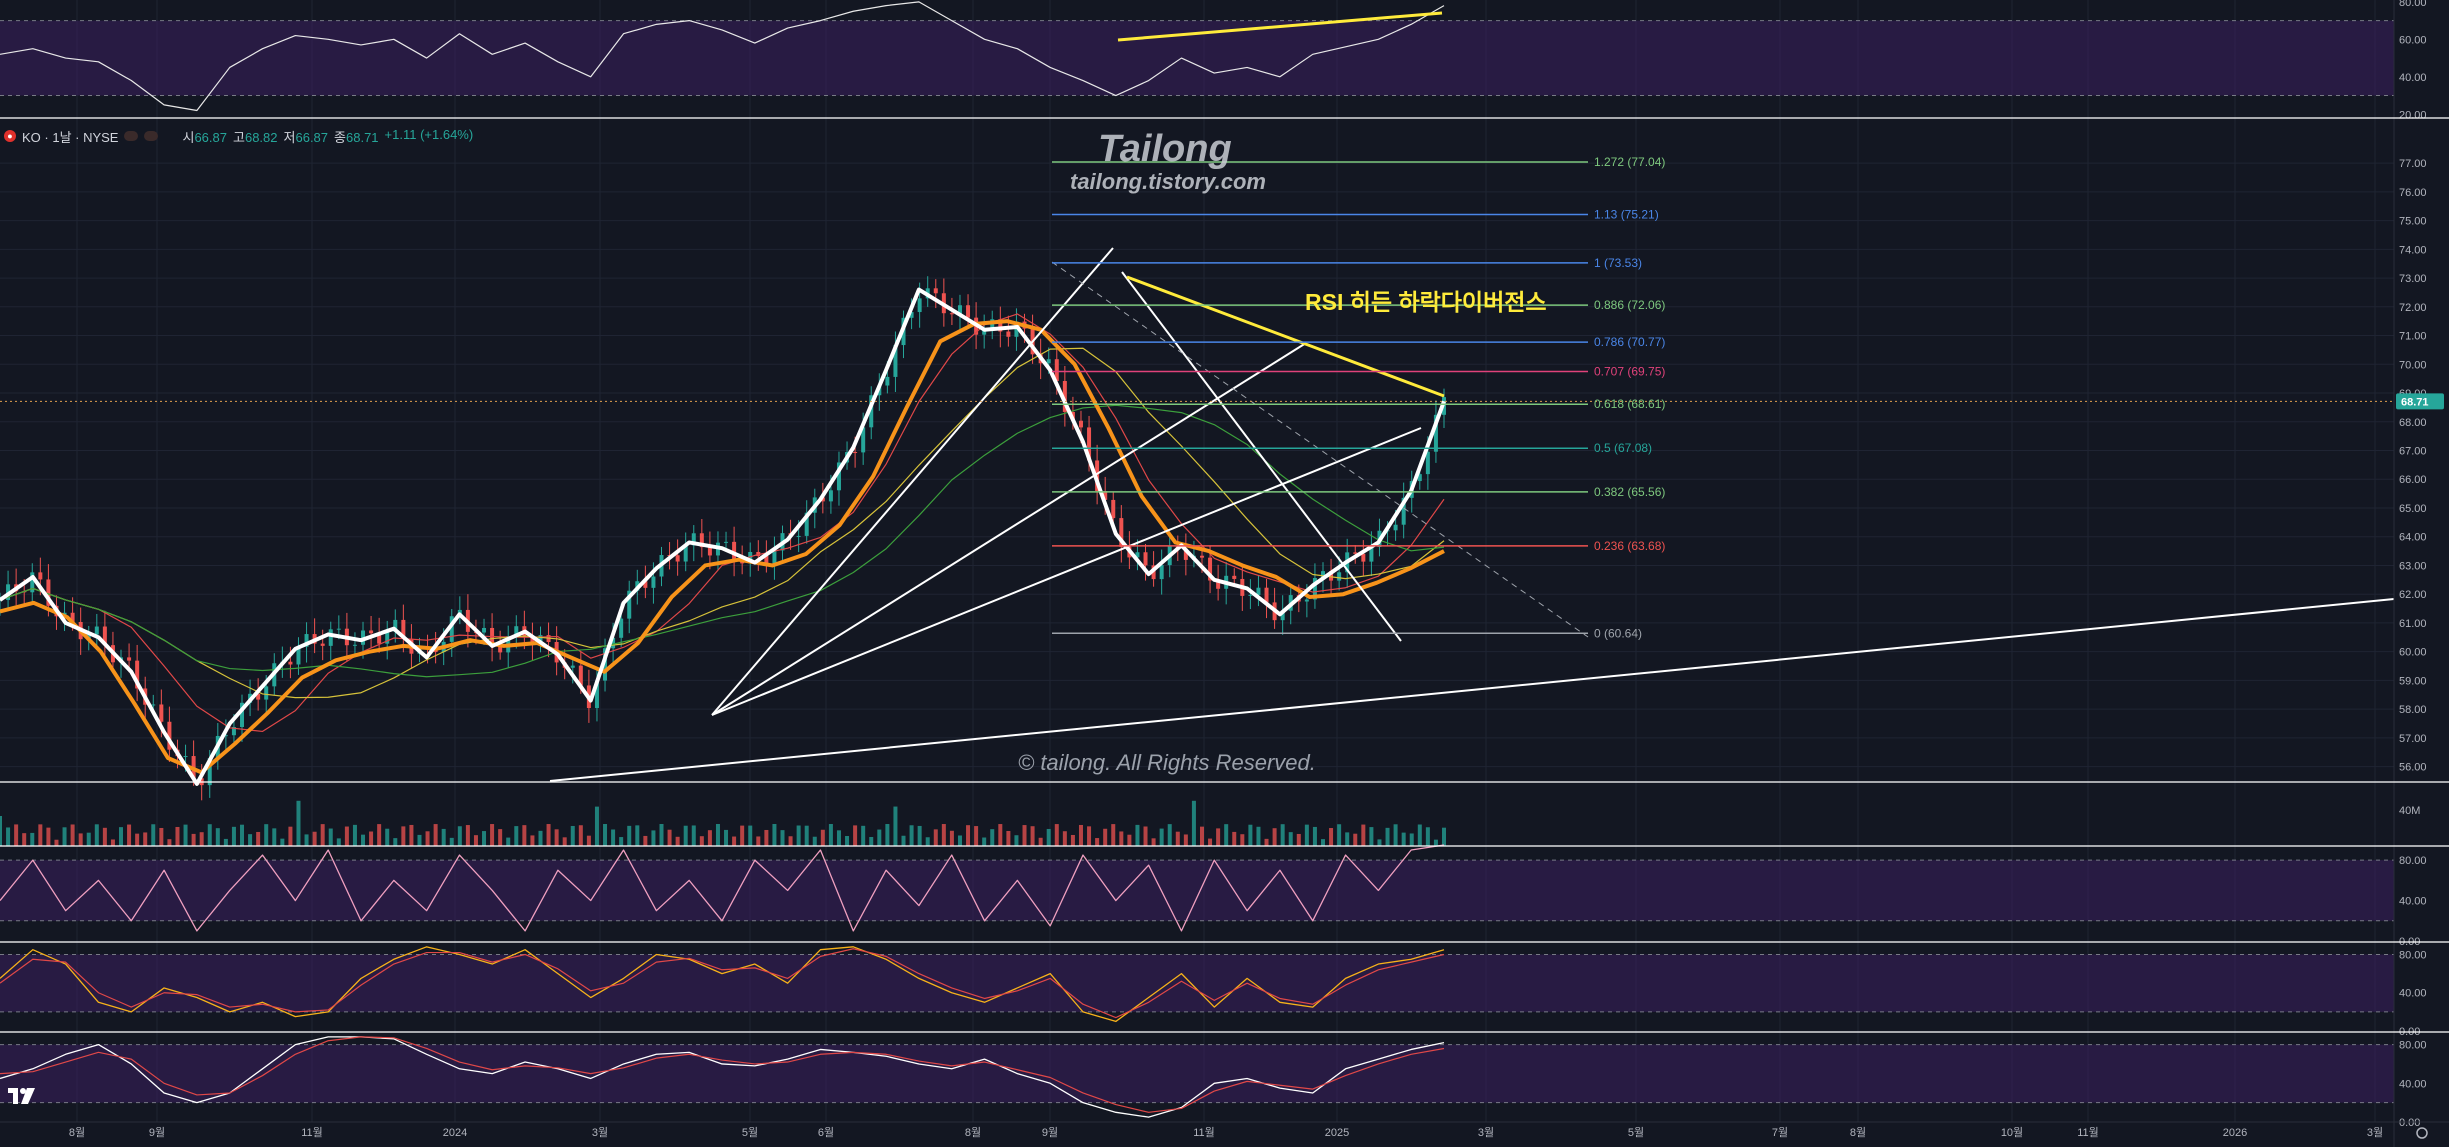 The image size is (2449, 1147). What do you see at coordinates (151, 136) in the screenshot?
I see `flag-icon` at bounding box center [151, 136].